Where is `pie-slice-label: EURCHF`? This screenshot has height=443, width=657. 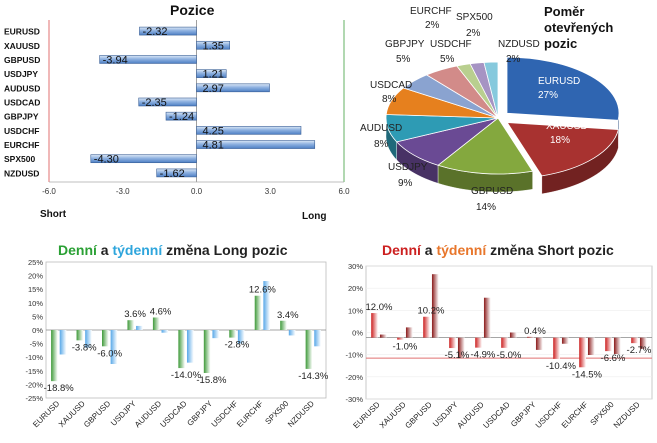
pie-slice-label: EURCHF is located at coordinates (431, 11).